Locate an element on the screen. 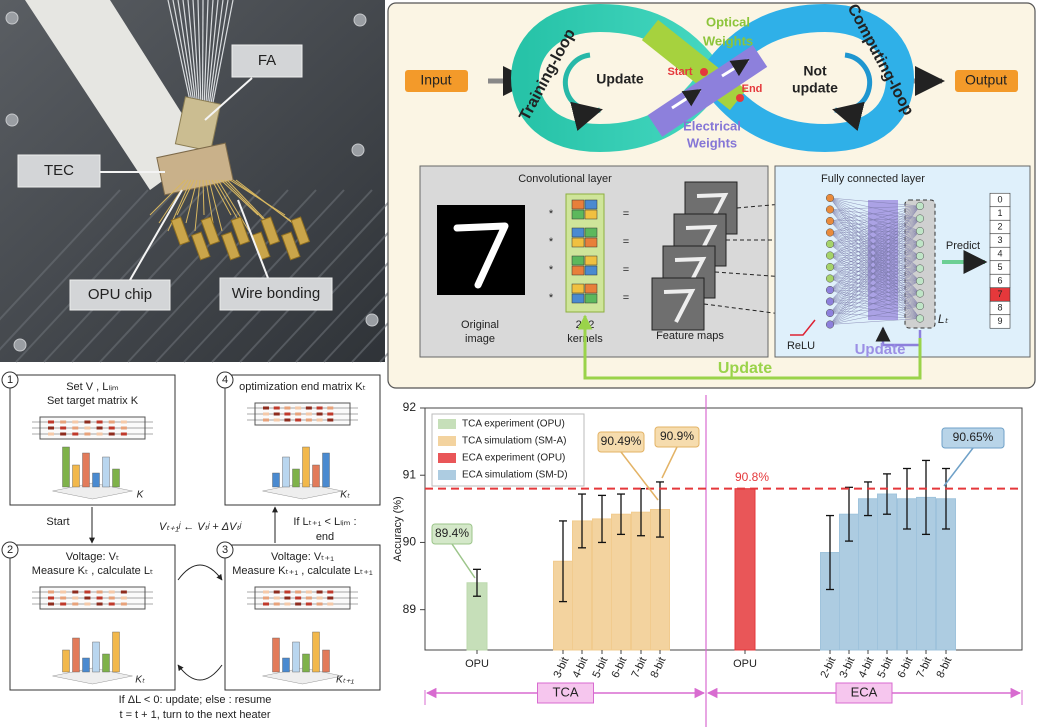 The image size is (1039, 727). photo-label: FA is located at coordinates (267, 60).